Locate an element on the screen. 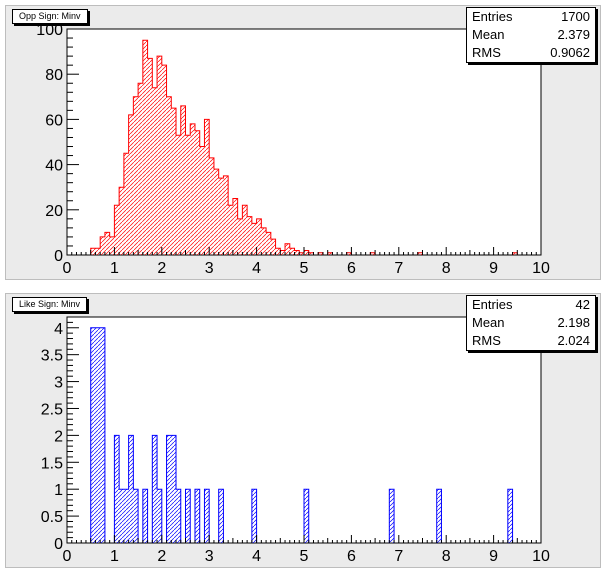  x-tick-label: 9 is located at coordinates (493, 556).